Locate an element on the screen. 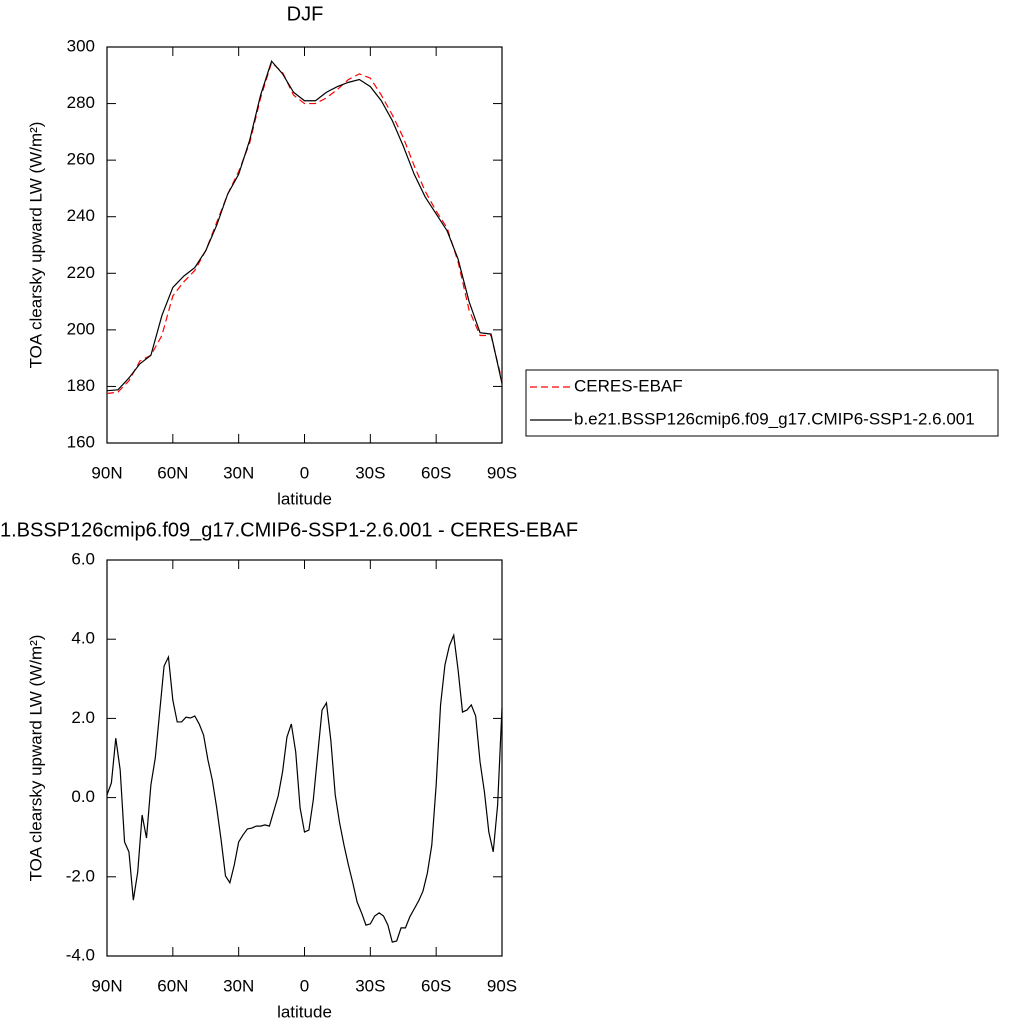 The height and width of the screenshot is (1024, 1024). y-tick-label: 4.0 is located at coordinates (83, 638).